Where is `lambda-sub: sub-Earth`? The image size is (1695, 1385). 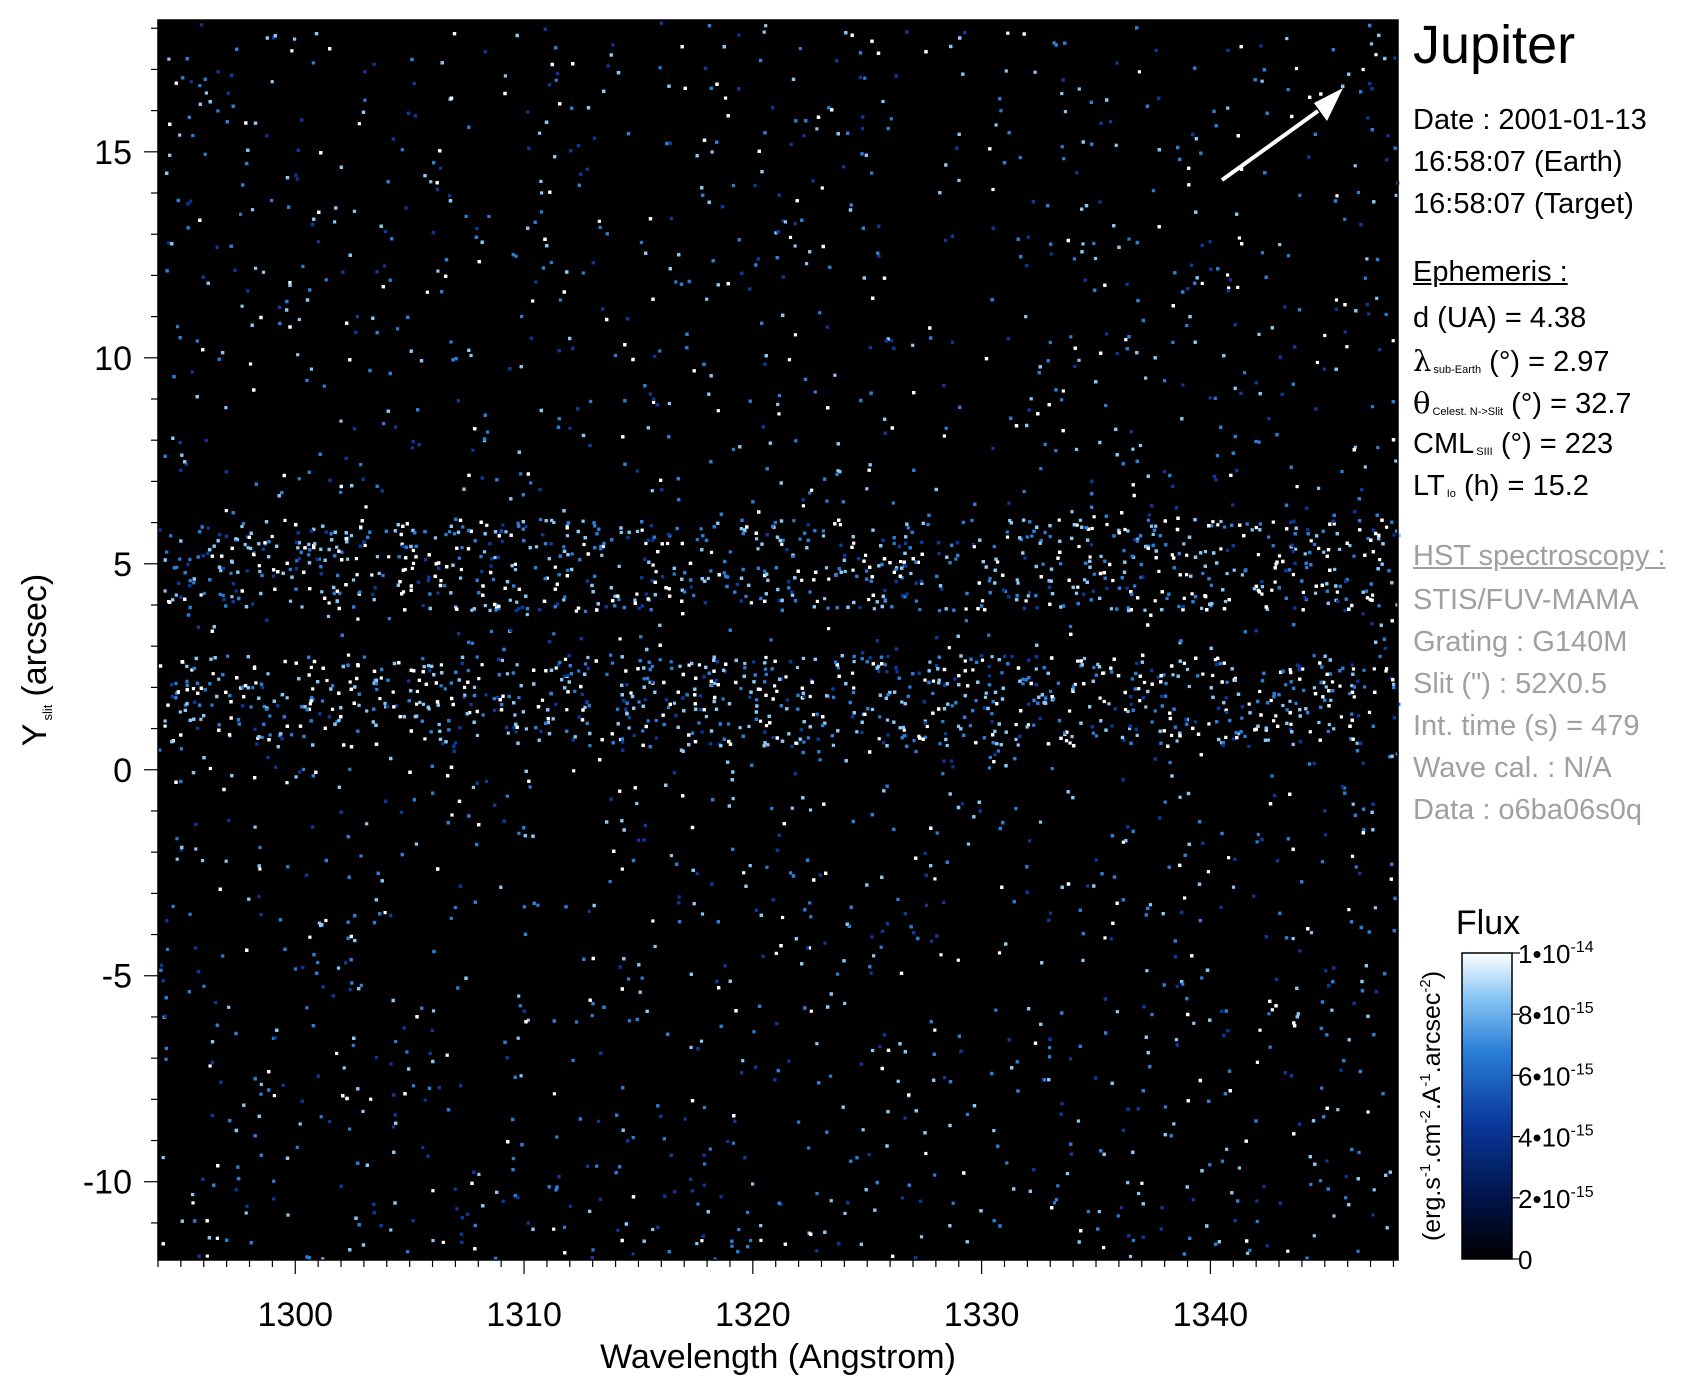
lambda-sub: sub-Earth is located at coordinates (1457, 370).